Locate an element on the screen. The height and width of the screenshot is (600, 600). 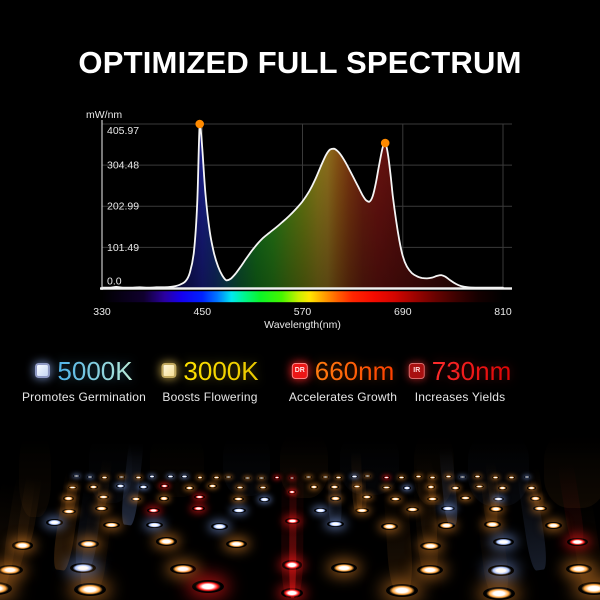
legend-value-730nm: 730nm is located at coordinates (471, 370).